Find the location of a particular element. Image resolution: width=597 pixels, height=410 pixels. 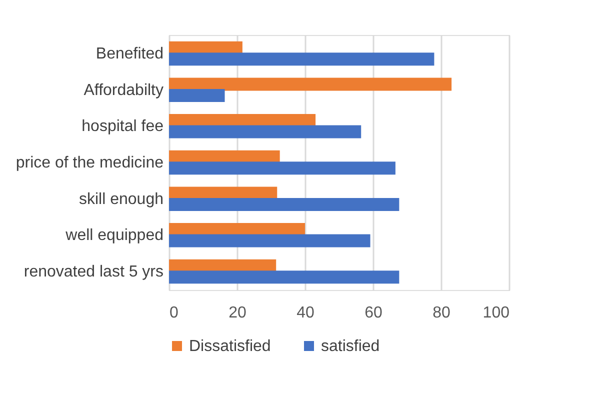

y-tick-label: price of the medicine is located at coordinates (90, 163).